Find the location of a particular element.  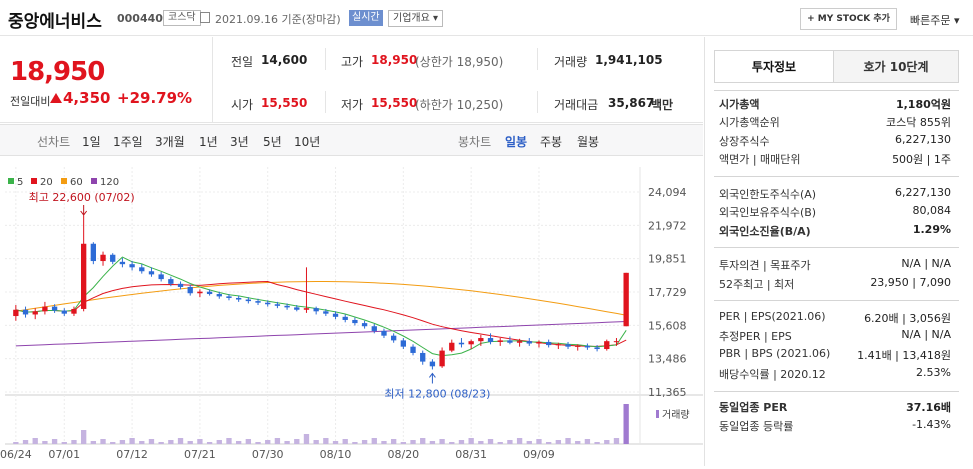

info-label: 외국인소진율(B/A) is located at coordinates (765, 231).